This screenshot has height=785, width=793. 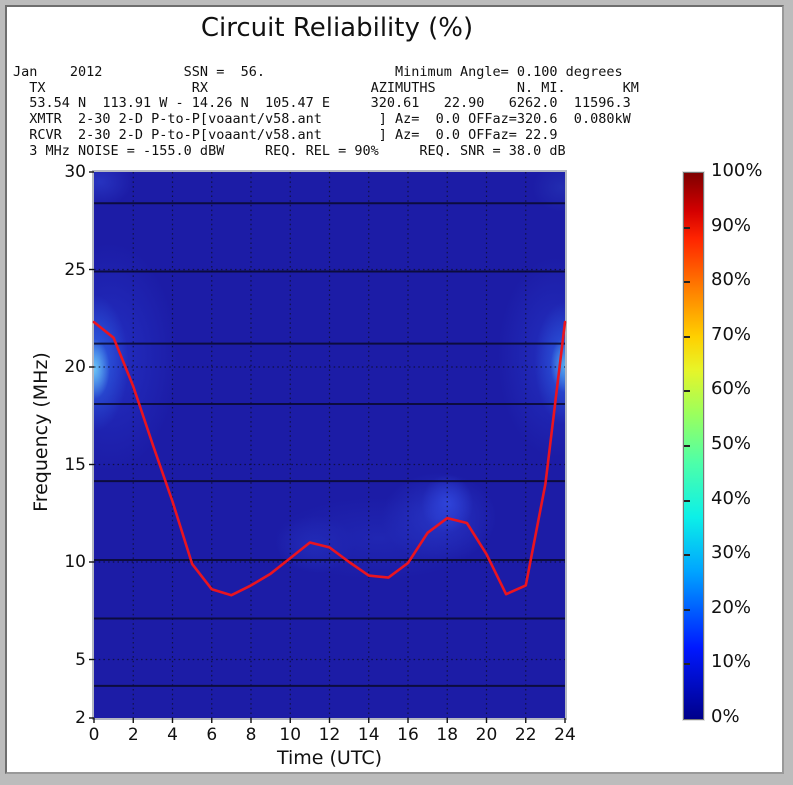 I want to click on x-tick-label: 12, so click(x=329, y=735).